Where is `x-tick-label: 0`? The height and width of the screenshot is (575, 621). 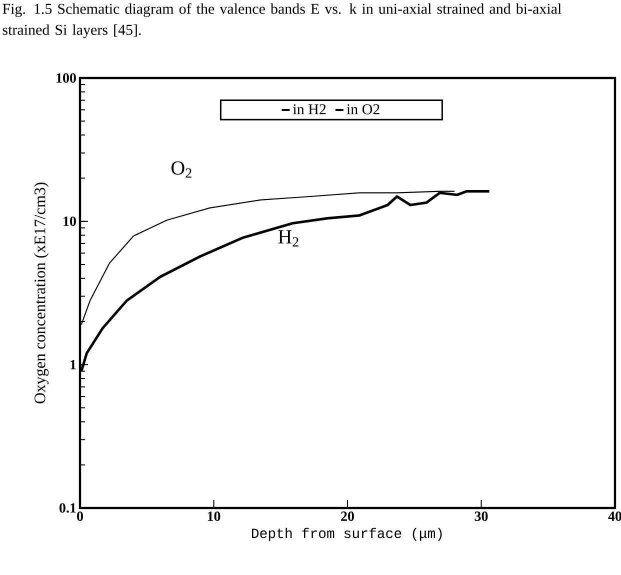
x-tick-label: 0 is located at coordinates (80, 516).